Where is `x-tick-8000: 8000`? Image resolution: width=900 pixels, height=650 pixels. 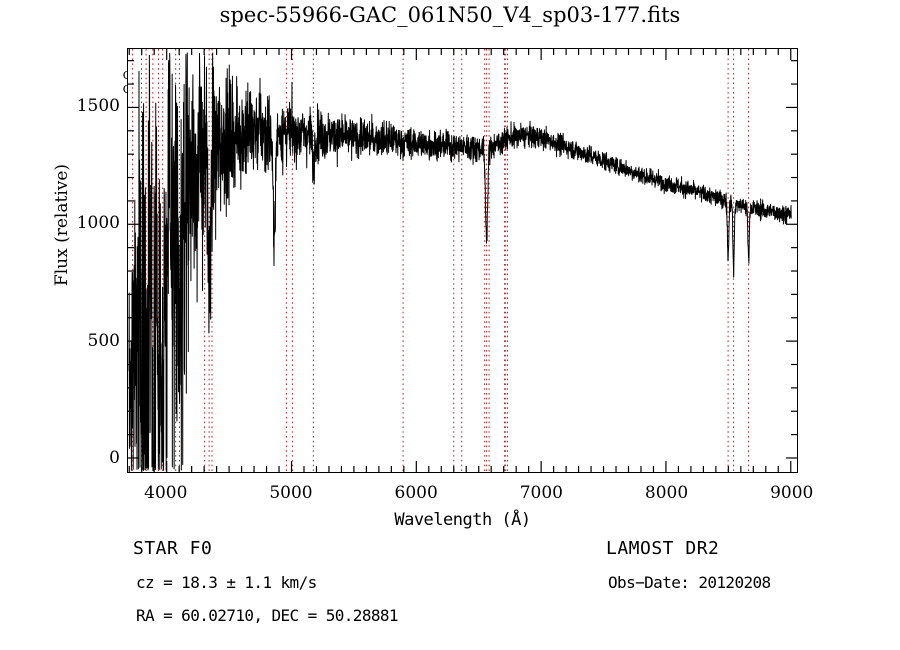
x-tick-8000: 8000 is located at coordinates (666, 493).